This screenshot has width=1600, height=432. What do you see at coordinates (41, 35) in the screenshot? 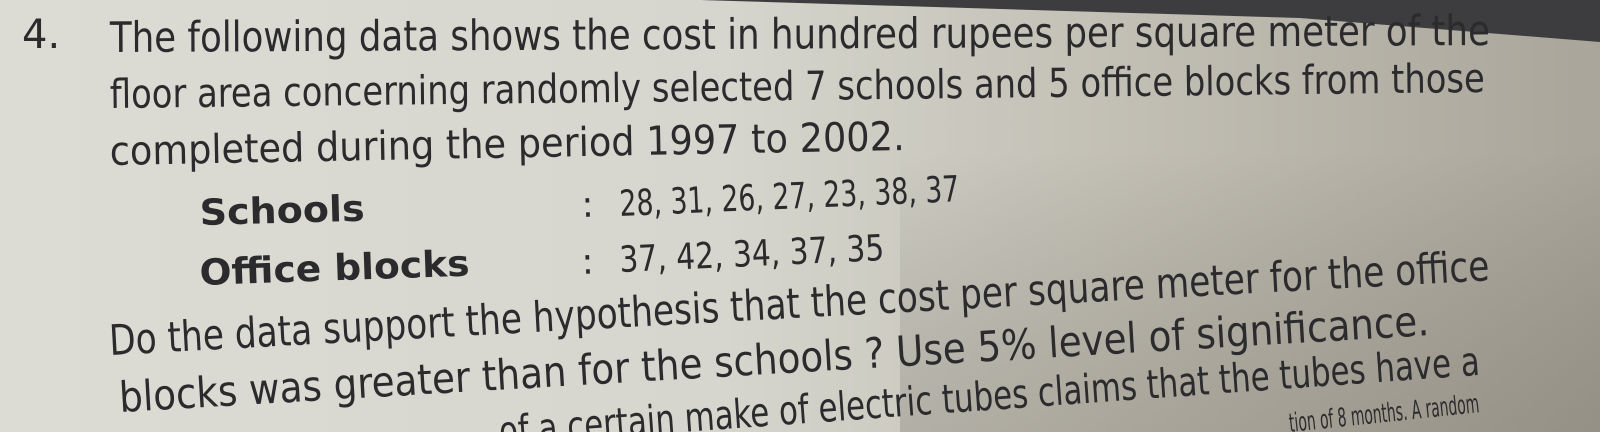
I see `question-number: 4.` at bounding box center [41, 35].